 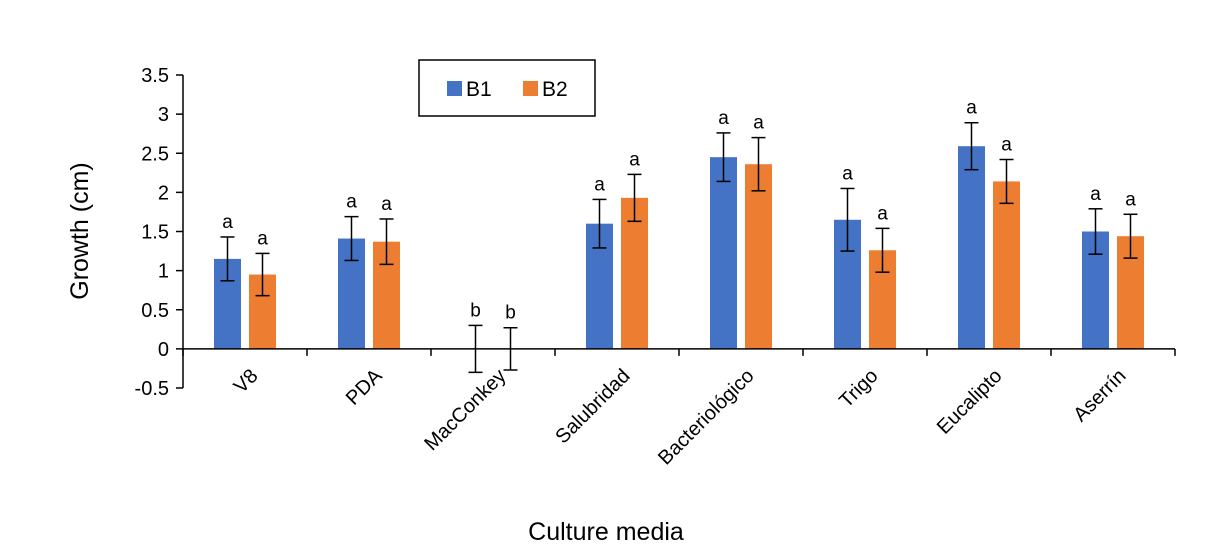 I want to click on x-tick-label-1: PDA, so click(x=364, y=387).